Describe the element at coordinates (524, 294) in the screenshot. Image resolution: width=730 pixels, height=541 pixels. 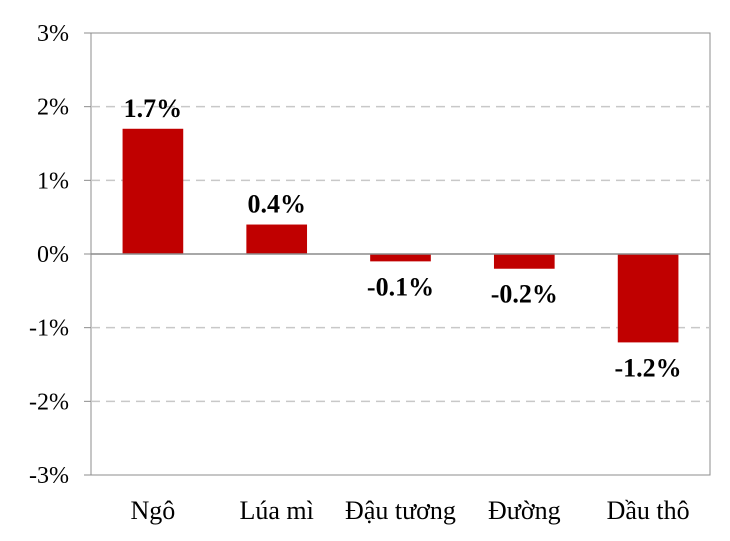
I see `data-label: -0.2%` at that location.